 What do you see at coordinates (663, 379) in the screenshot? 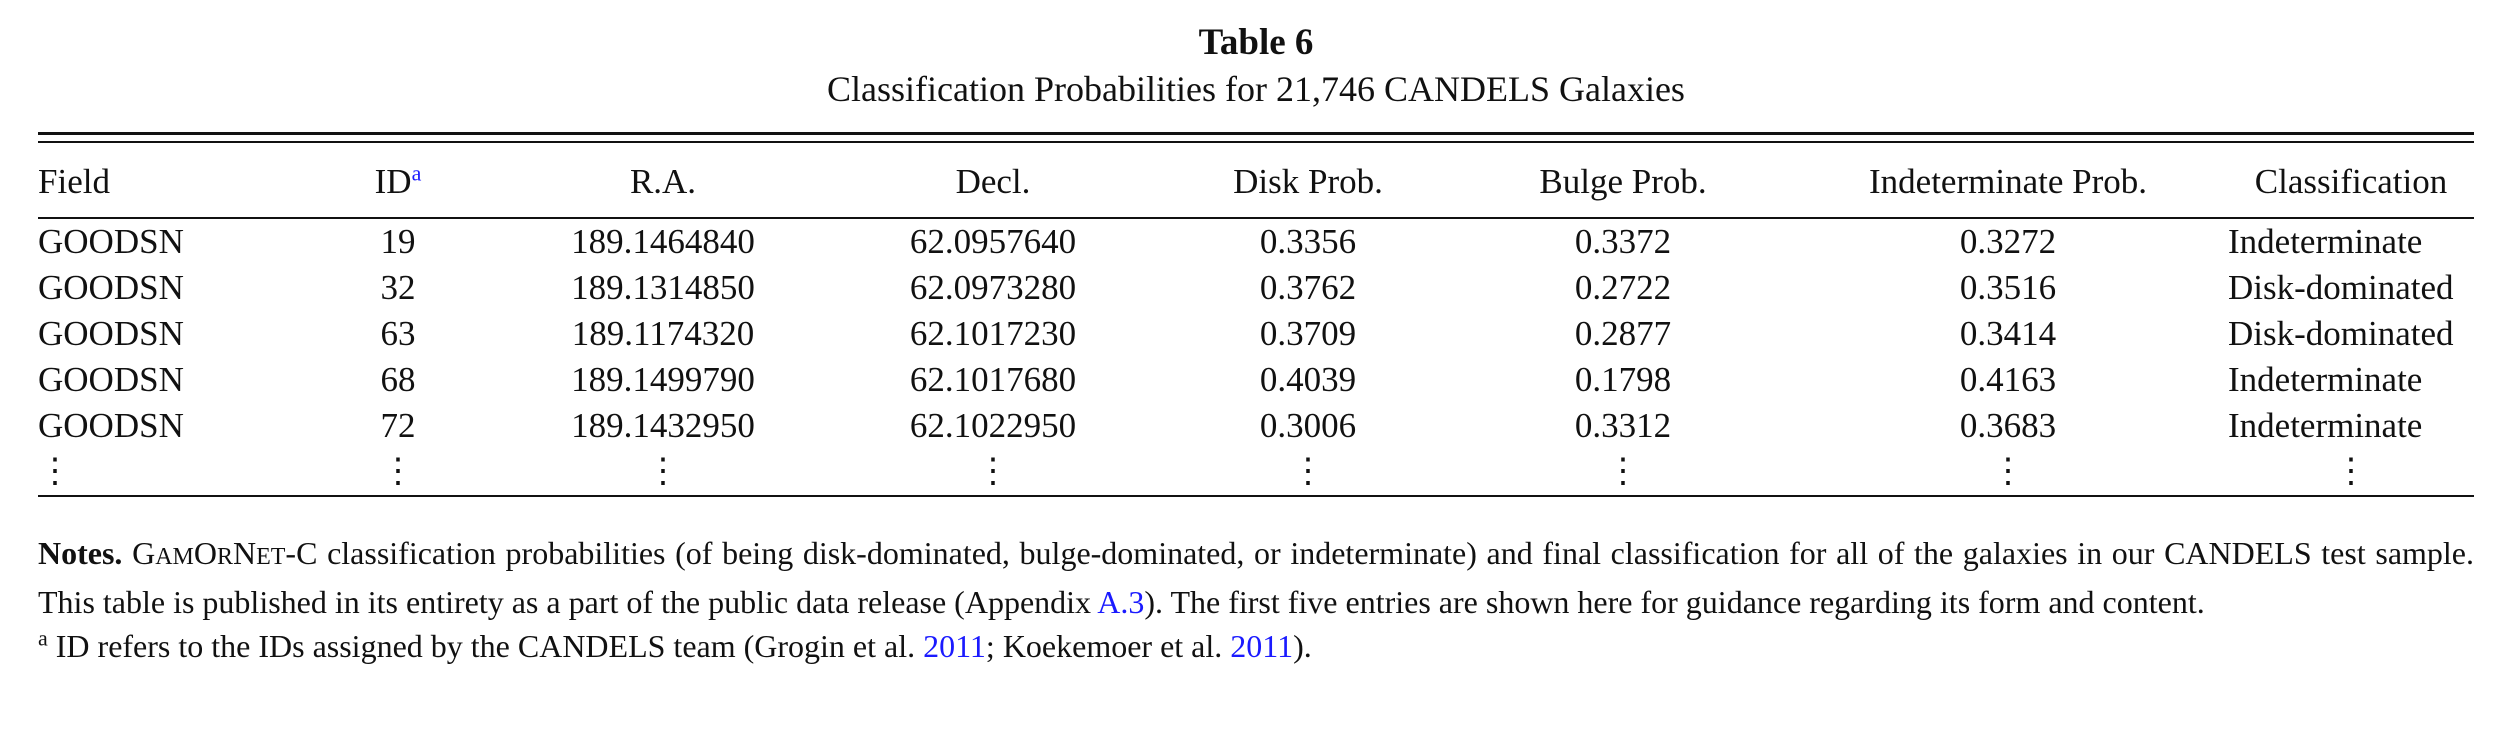
I see `cell-ra: 189.1499790` at bounding box center [663, 379].